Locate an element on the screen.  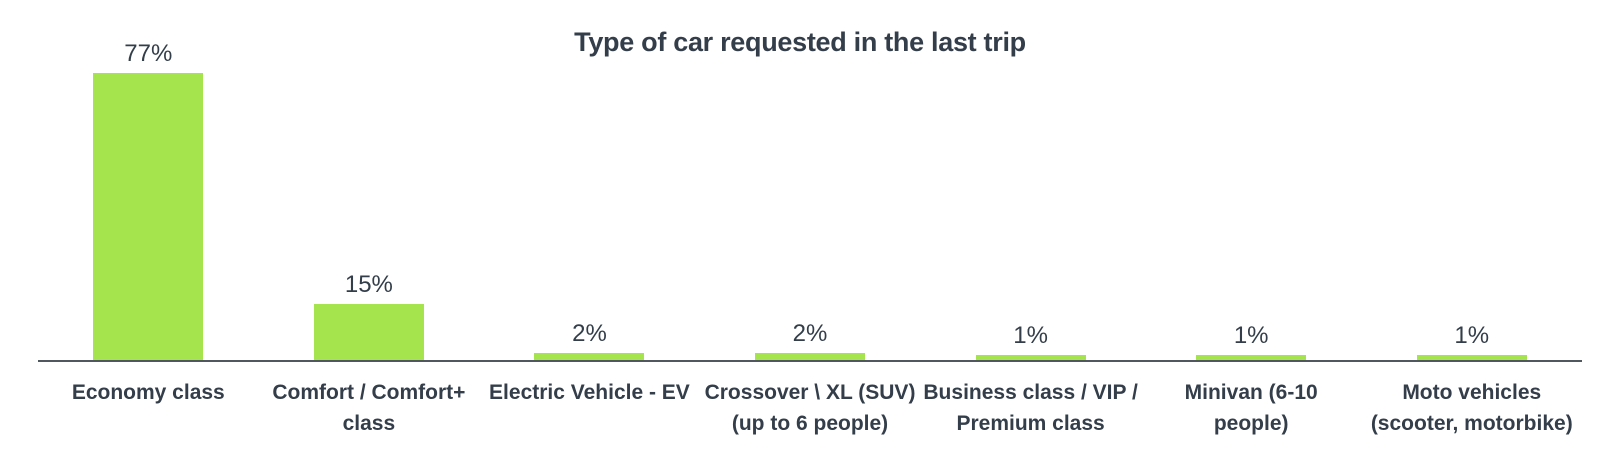
value-label-crossover: 2% is located at coordinates (810, 333).